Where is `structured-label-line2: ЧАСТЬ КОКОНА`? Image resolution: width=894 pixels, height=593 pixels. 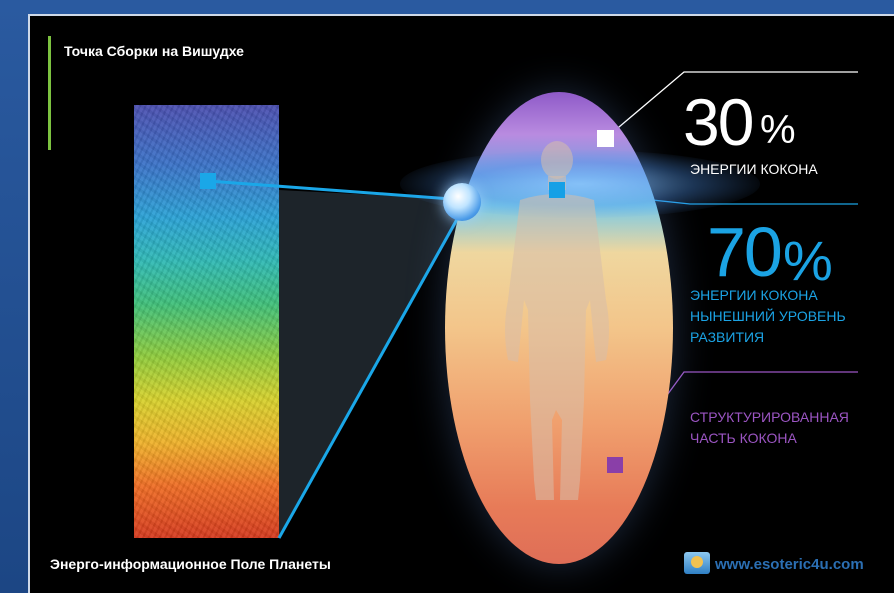 structured-label-line2: ЧАСТЬ КОКОНА is located at coordinates (743, 438).